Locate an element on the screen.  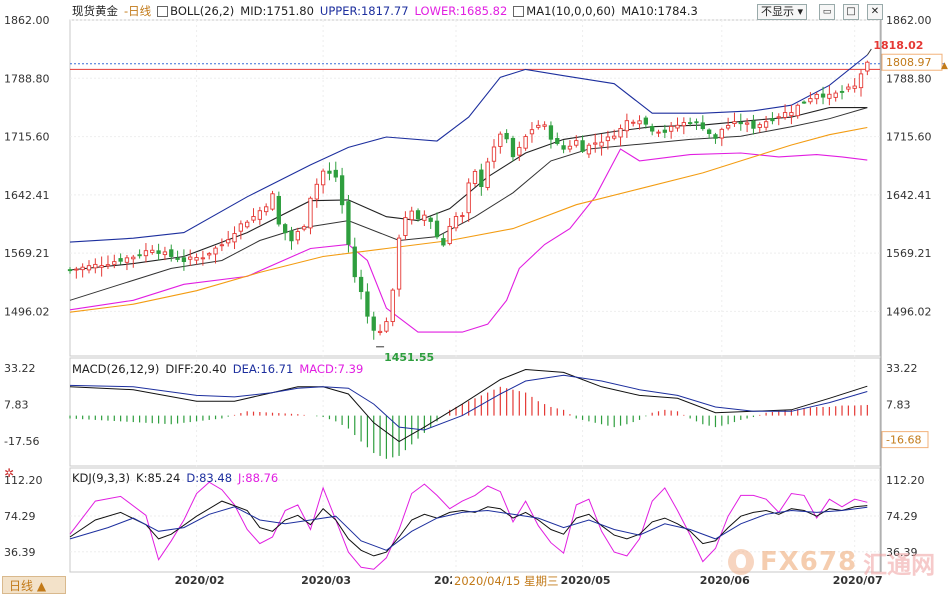
kdj-panel-header: KDJ(9,3,3) K:85.24 D:83.48 J:88.76 is located at coordinates (175, 478).